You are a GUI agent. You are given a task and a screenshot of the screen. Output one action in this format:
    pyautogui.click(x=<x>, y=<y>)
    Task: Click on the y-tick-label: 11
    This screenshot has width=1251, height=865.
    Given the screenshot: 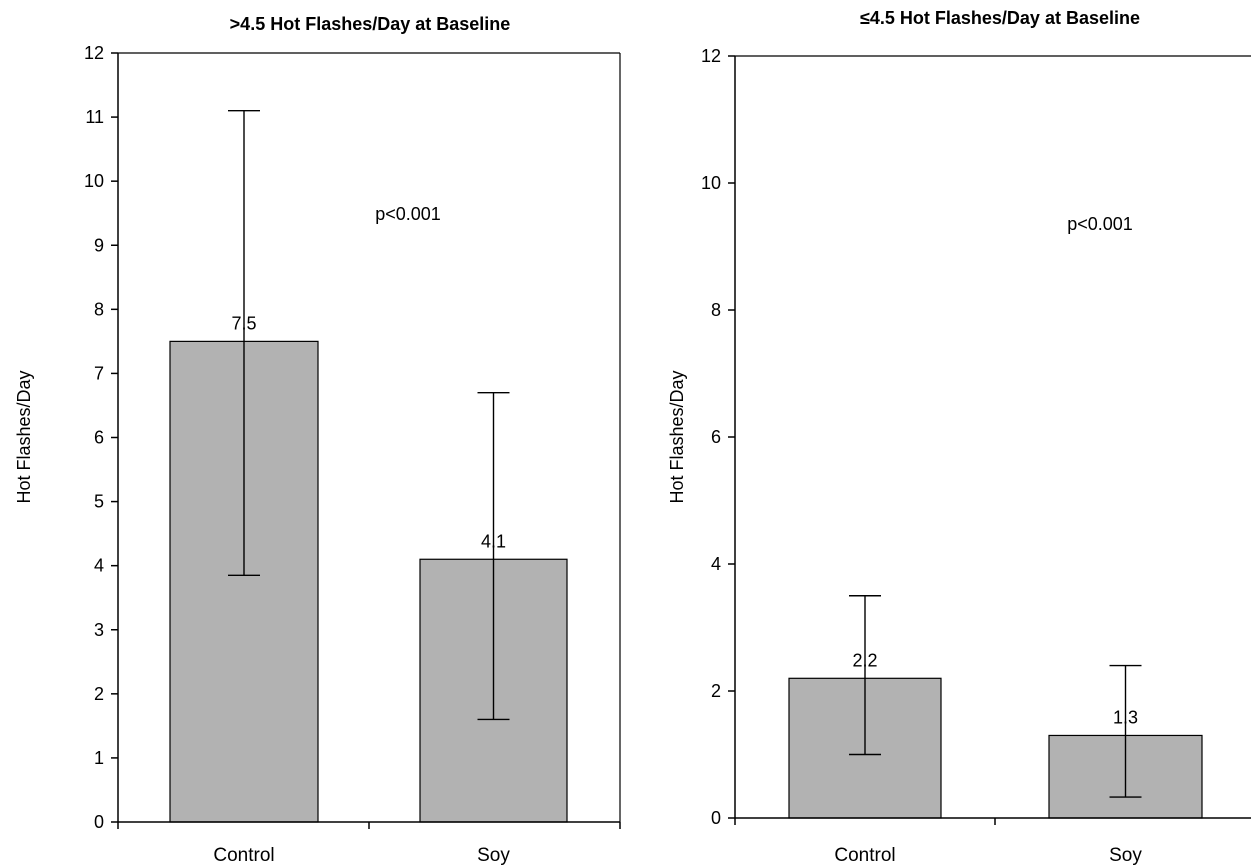 What is the action you would take?
    pyautogui.click(x=94, y=117)
    